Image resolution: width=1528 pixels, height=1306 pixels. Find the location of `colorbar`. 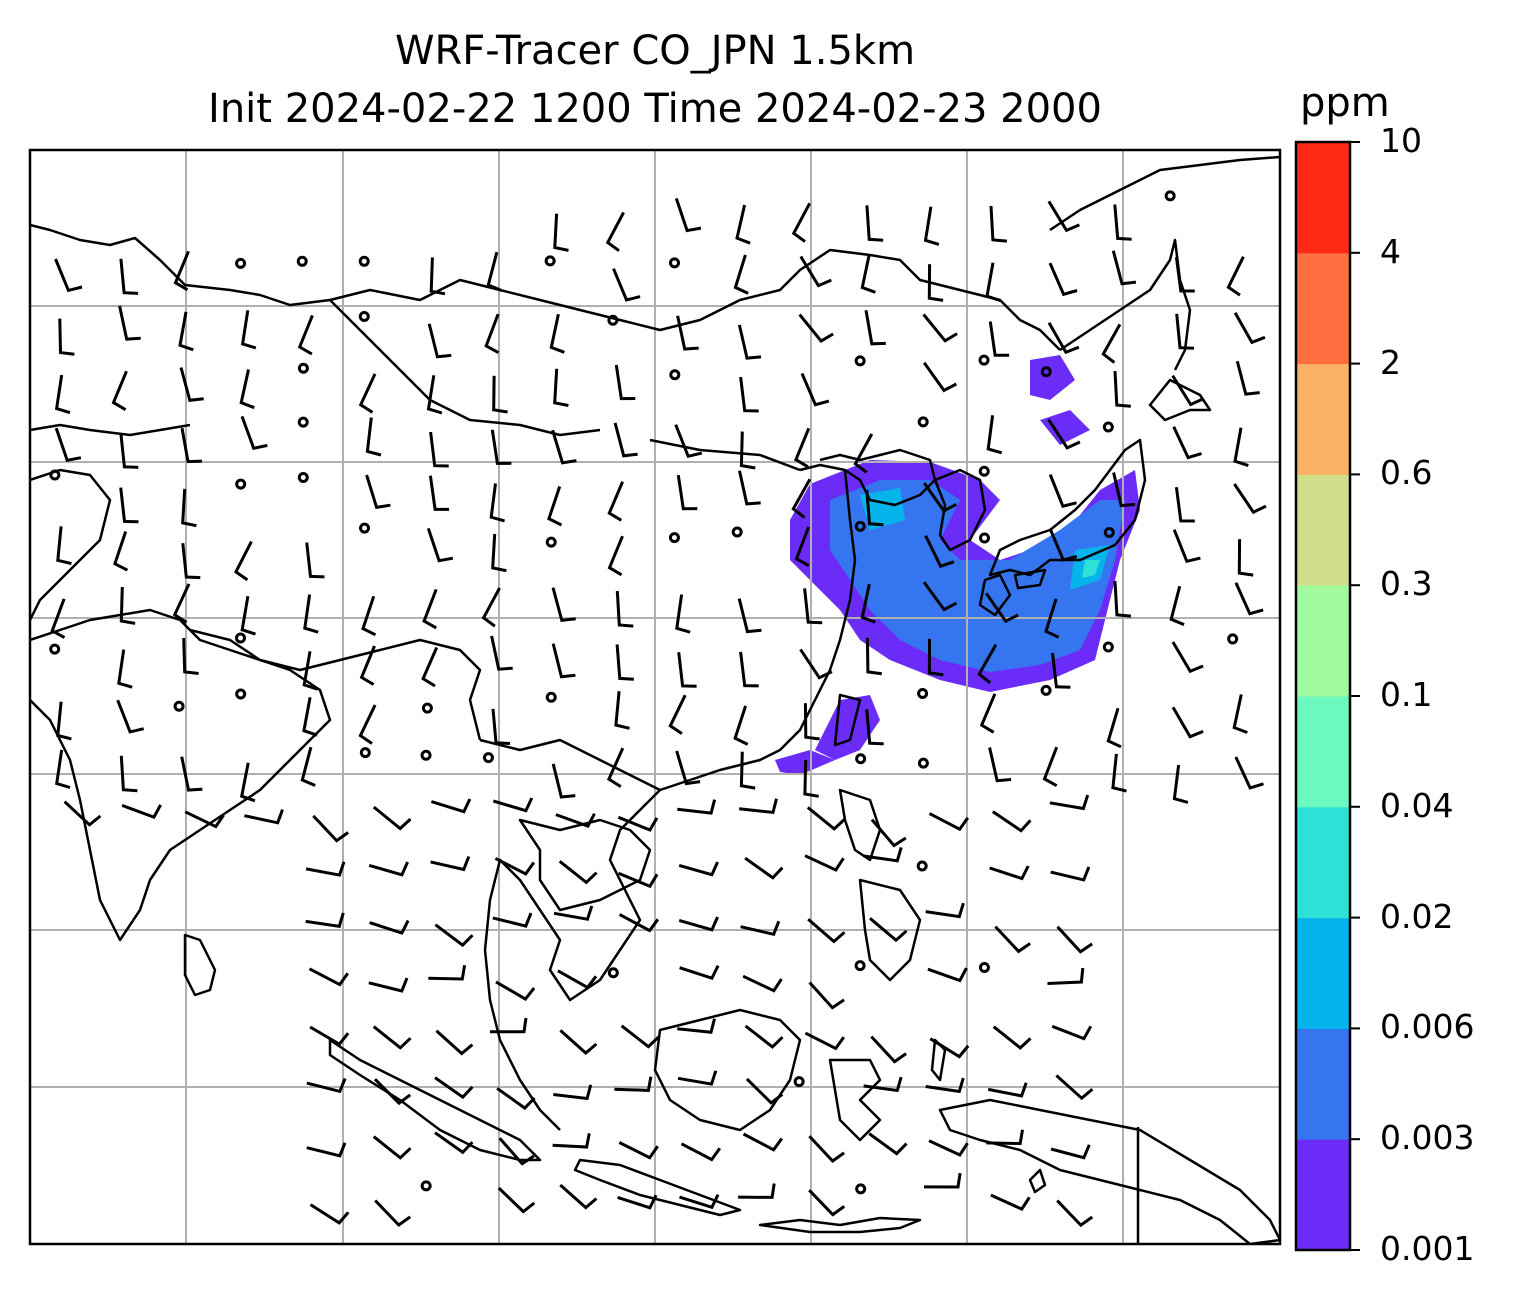

colorbar is located at coordinates (1328, 696).